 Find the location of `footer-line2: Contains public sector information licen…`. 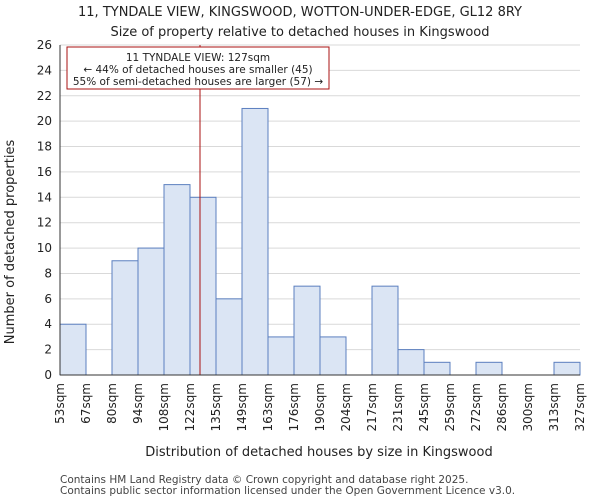

footer-line2: Contains public sector information licen… is located at coordinates (288, 491).